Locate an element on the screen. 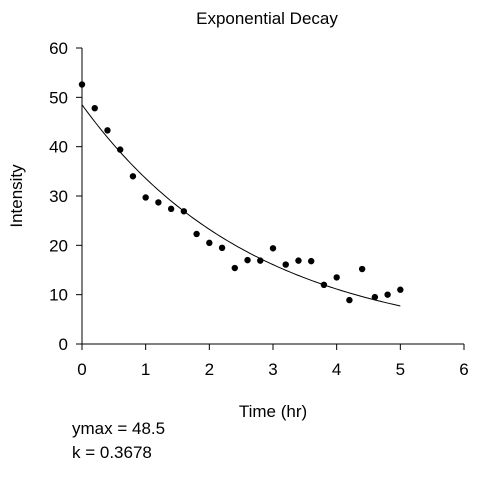 The image size is (492, 477). chart-title: Exponential Decay is located at coordinates (267, 18).